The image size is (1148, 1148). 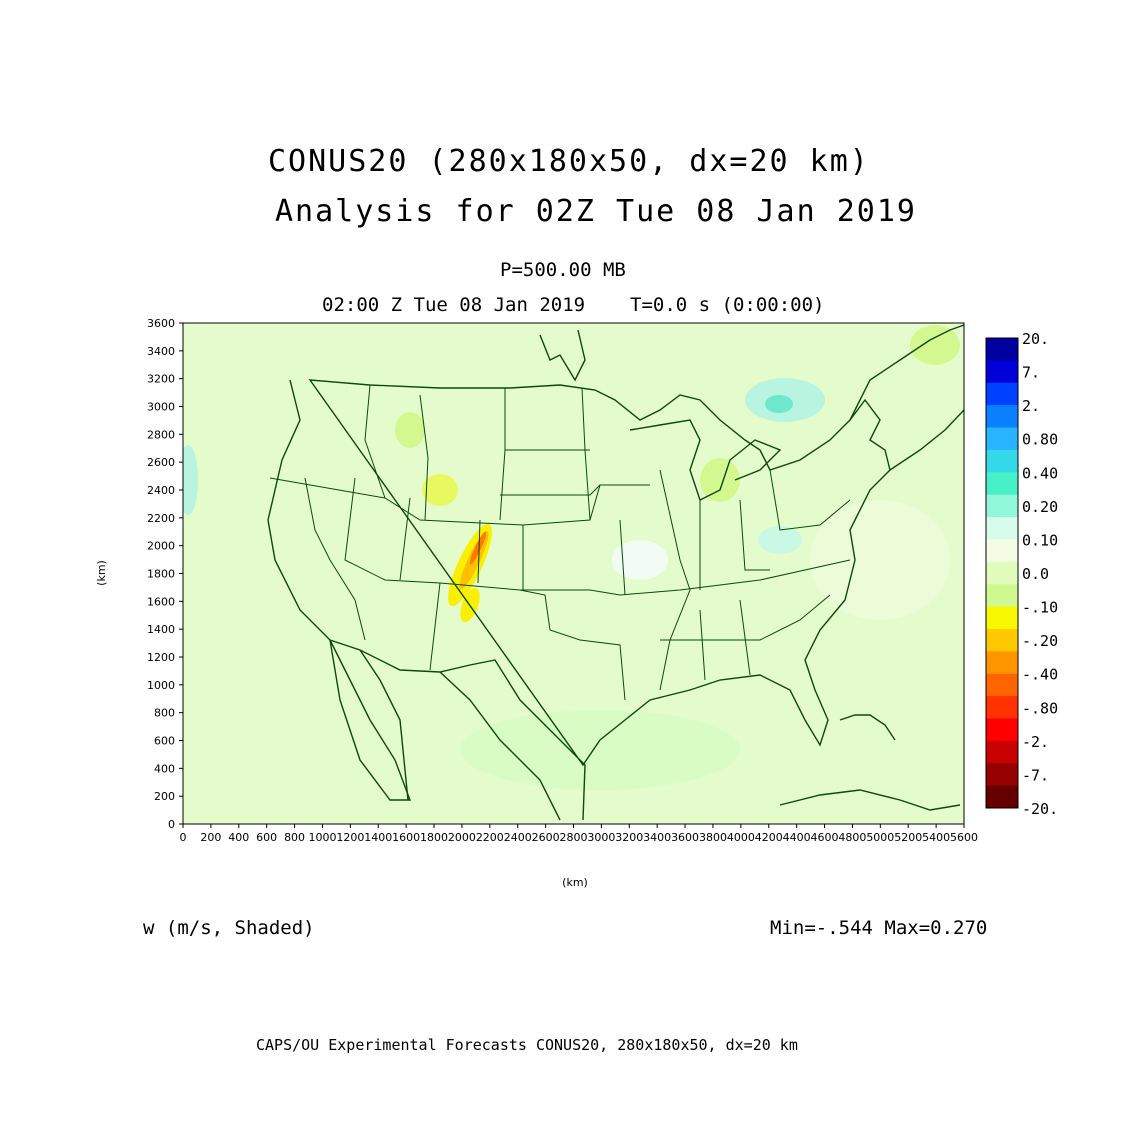 What do you see at coordinates (229, 928) in the screenshot?
I see `variable-label: w (m/s, Shaded)` at bounding box center [229, 928].